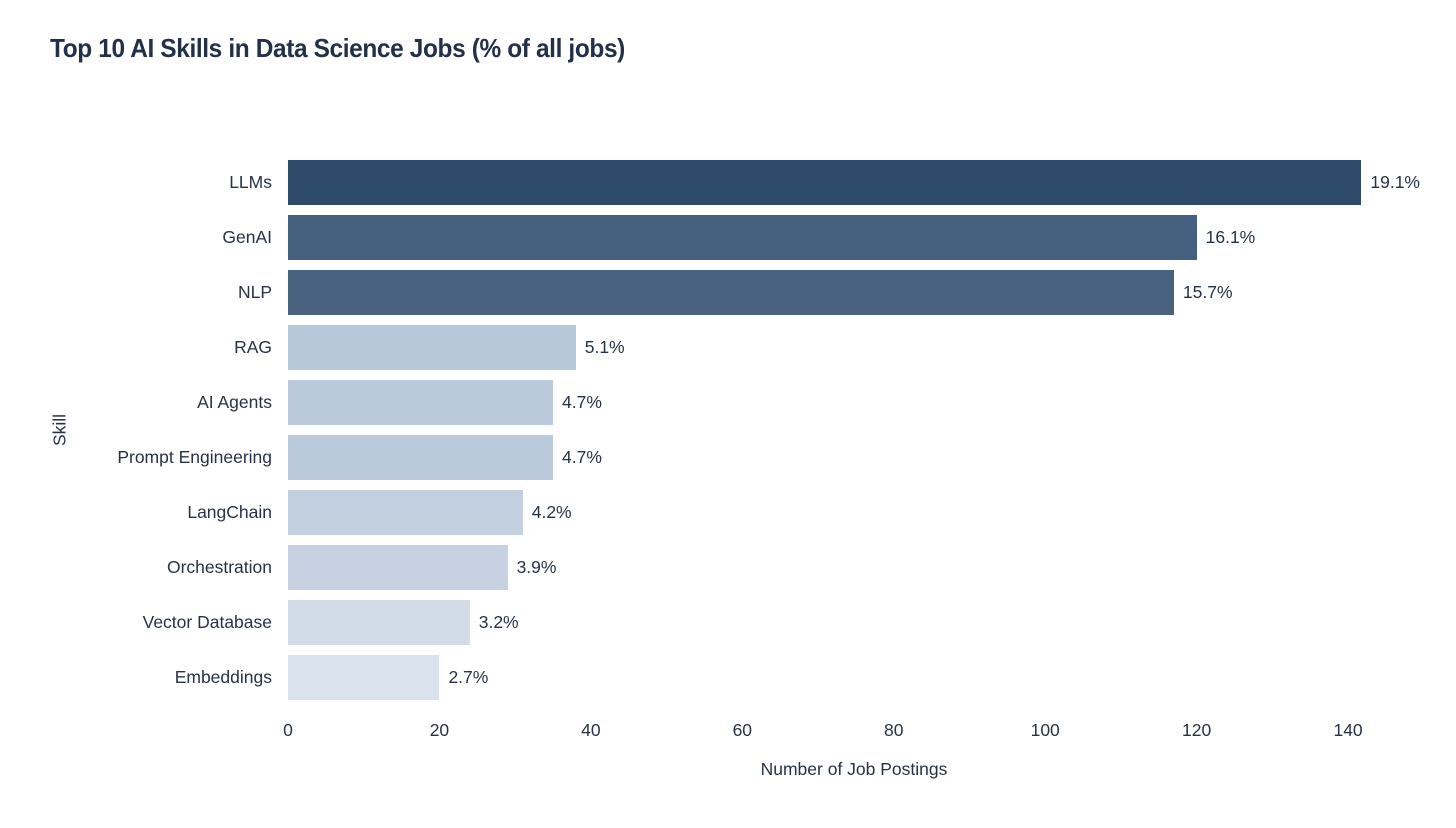 This screenshot has height=828, width=1456. Describe the element at coordinates (604, 347) in the screenshot. I see `bar-value-label-rag: 5.1%` at that location.